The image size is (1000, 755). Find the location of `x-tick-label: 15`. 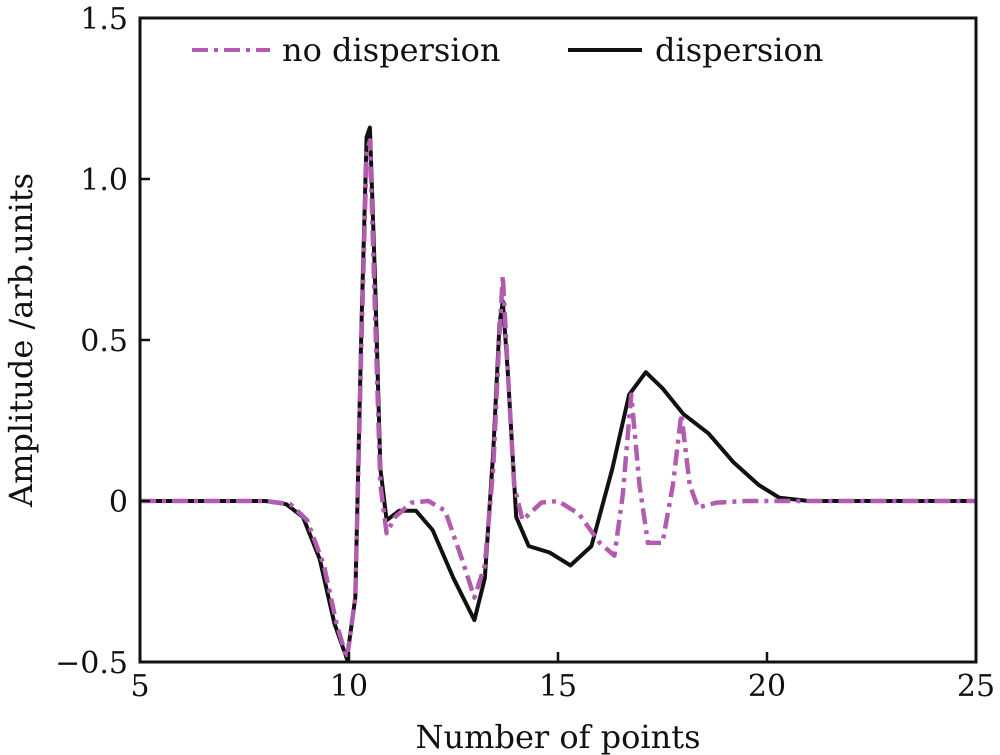

x-tick-label: 15 is located at coordinates (558, 686).